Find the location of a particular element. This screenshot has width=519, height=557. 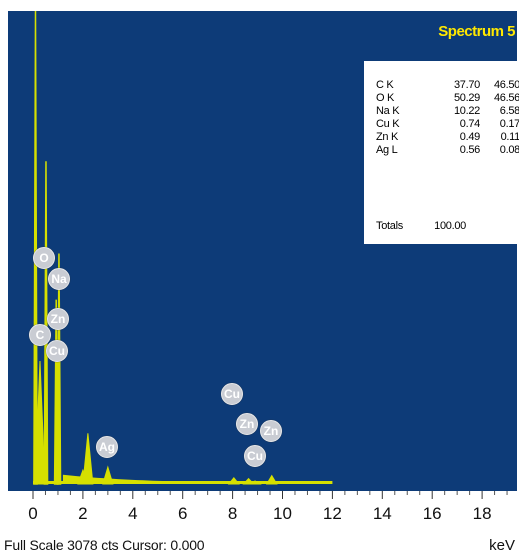

x-tick-label: 18 is located at coordinates (482, 513).